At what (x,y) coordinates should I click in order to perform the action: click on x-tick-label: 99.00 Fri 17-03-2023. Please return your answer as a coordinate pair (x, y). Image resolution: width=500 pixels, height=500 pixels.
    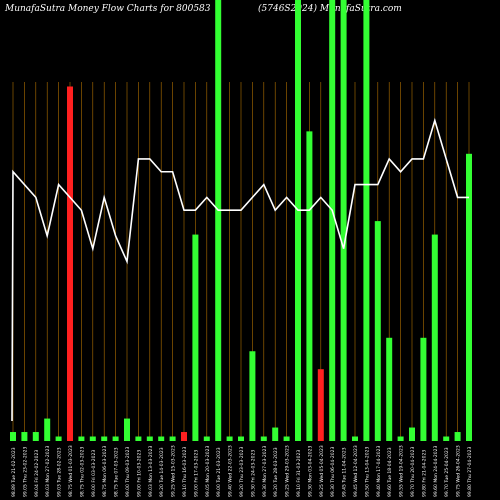
    Looking at the image, I should click on (196, 473).